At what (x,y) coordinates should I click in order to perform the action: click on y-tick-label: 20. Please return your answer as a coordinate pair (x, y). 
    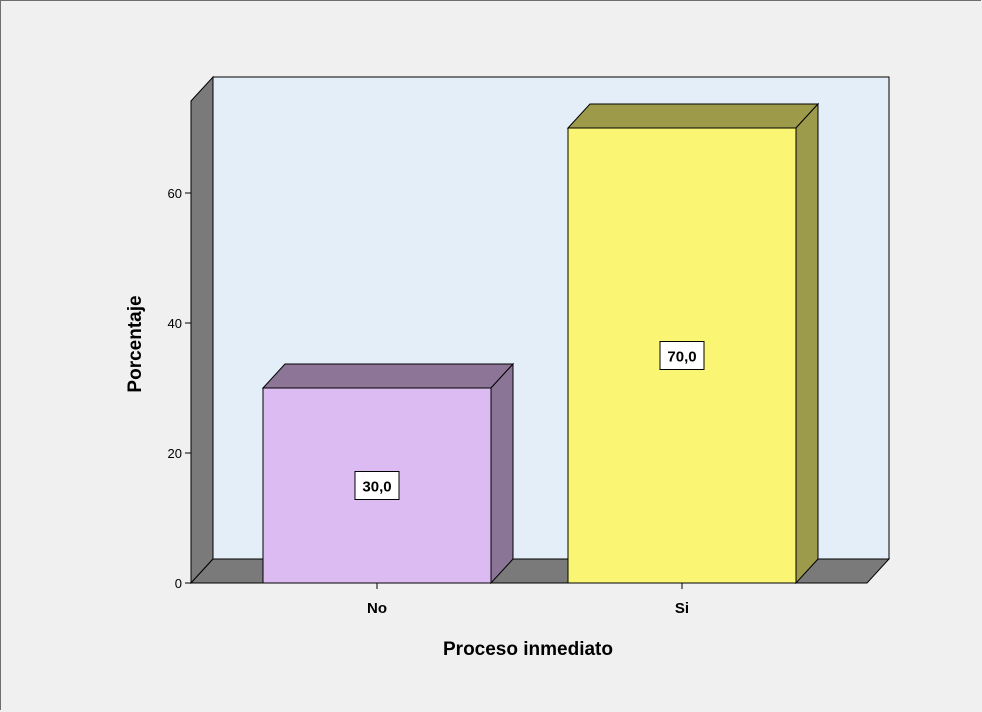
    Looking at the image, I should click on (175, 453).